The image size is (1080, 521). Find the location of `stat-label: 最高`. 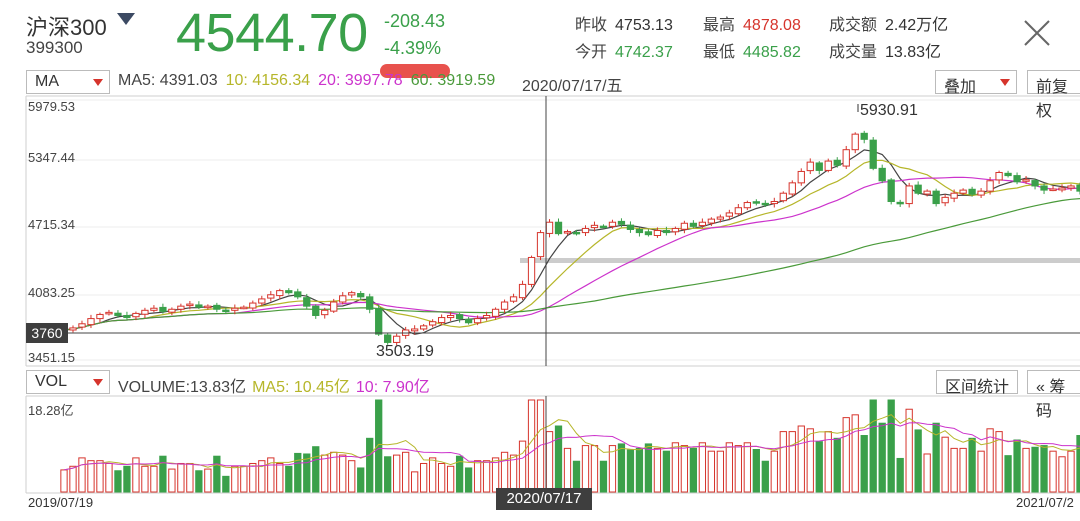

stat-label: 最高 is located at coordinates (719, 25).